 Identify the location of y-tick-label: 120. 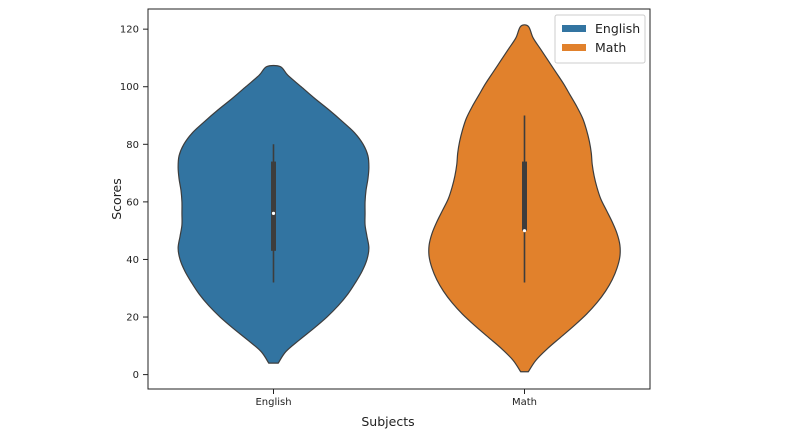
(129, 30).